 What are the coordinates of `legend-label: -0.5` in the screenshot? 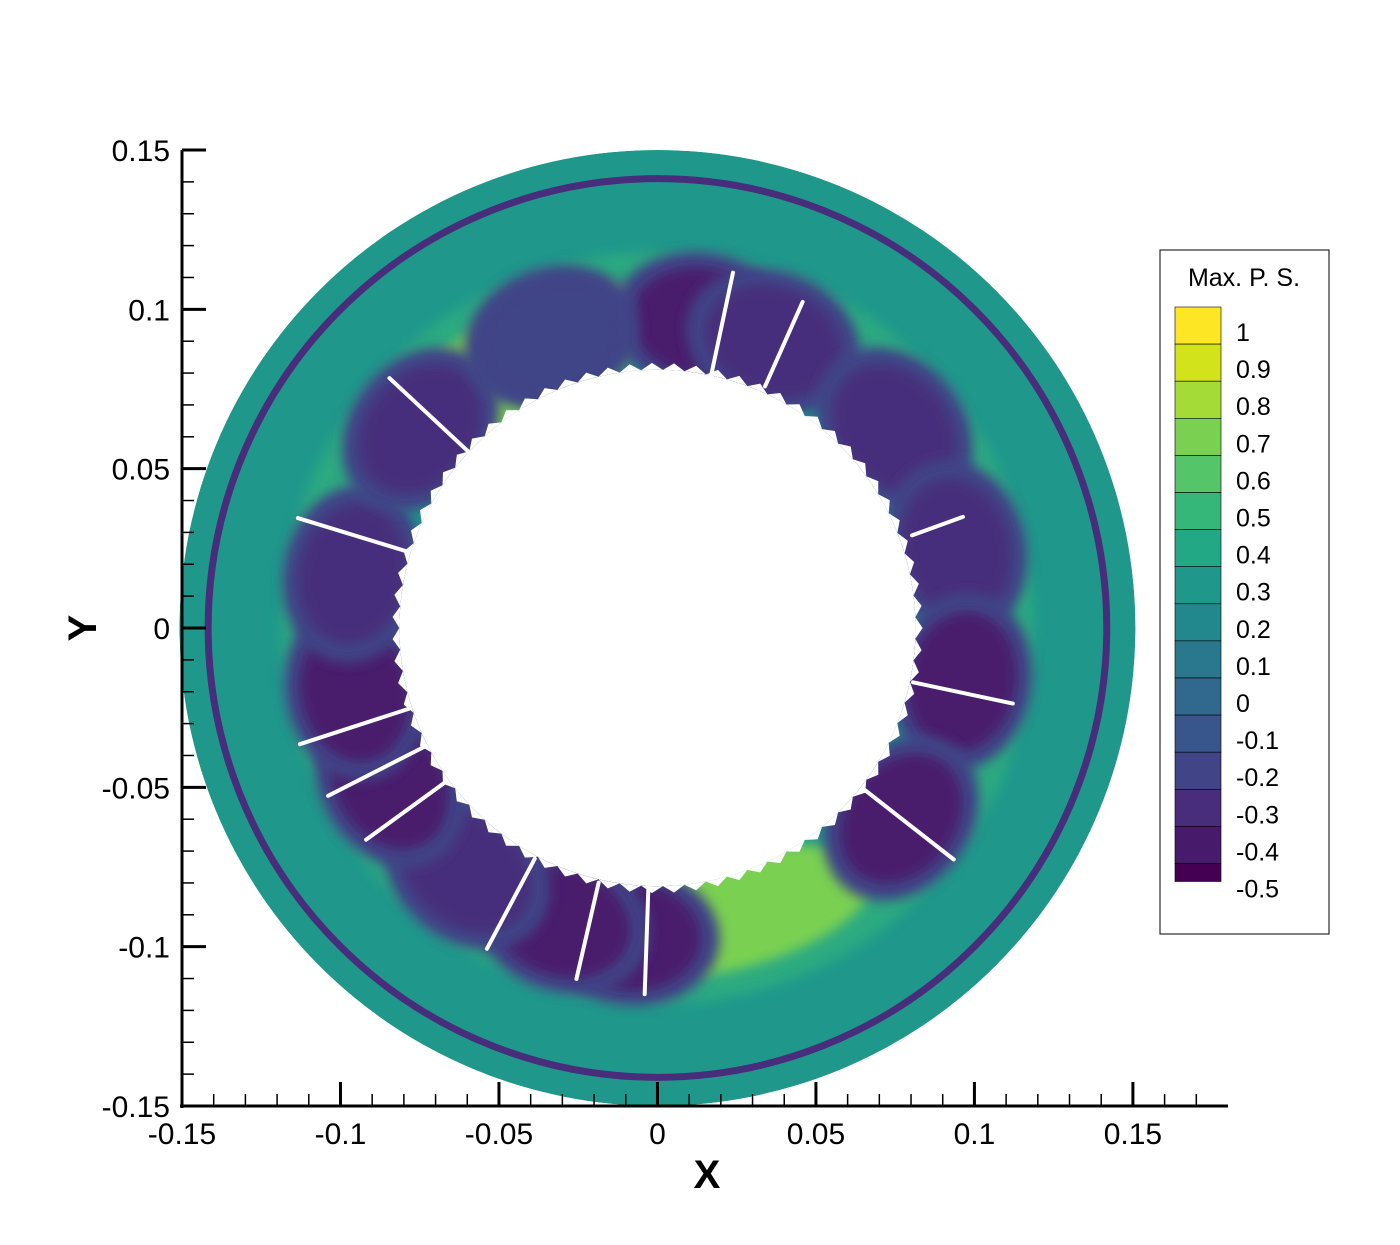 It's located at (1257, 890).